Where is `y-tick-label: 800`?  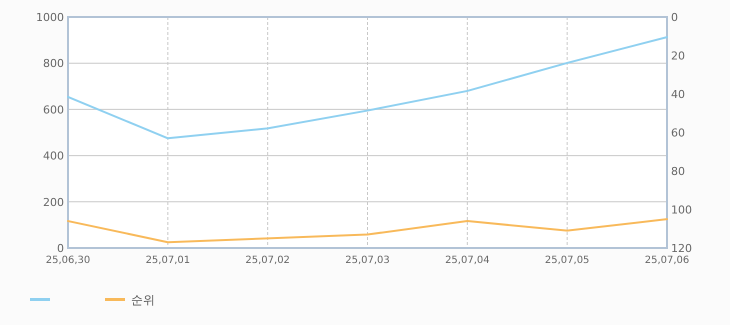 y-tick-label: 800 is located at coordinates (53, 63).